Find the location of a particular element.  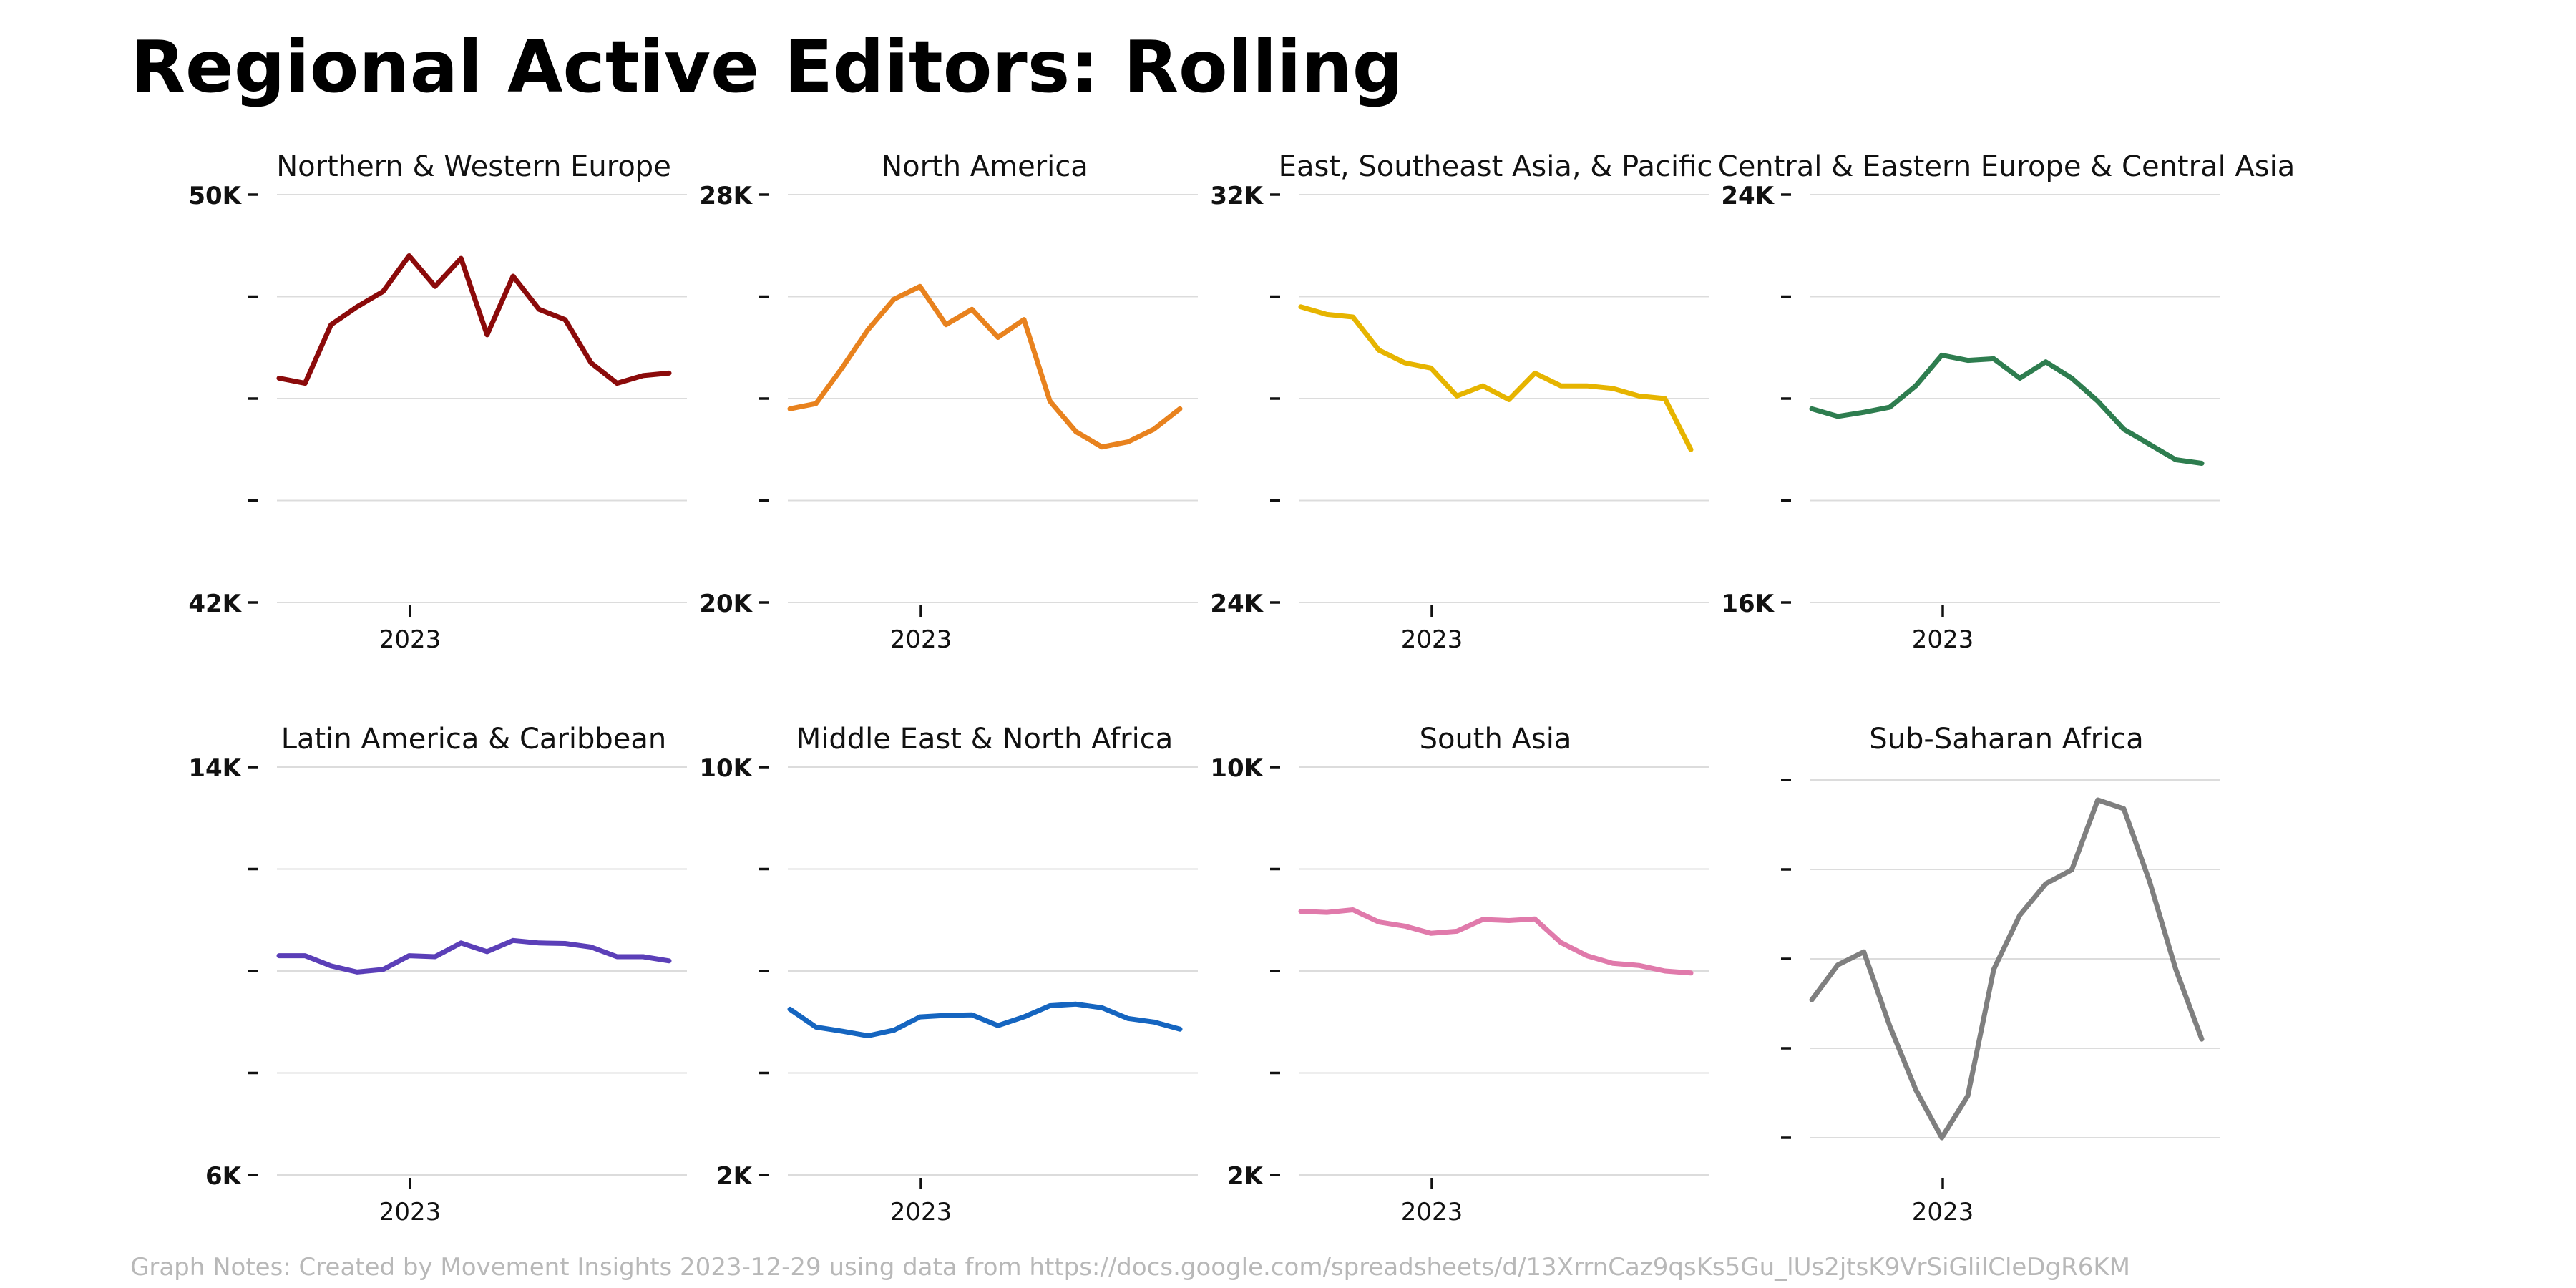

panel-8: Sub-Saharan Africa 2023 is located at coordinates (2000, 974).